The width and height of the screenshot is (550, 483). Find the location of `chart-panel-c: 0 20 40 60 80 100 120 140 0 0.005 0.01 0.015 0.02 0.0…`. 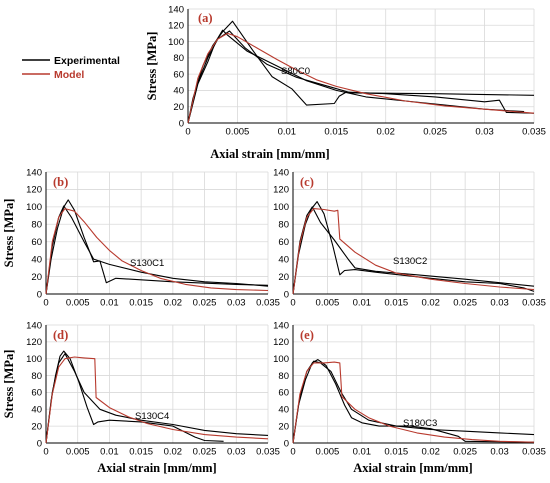

chart-panel-c: 0 20 40 60 80 100 120 140 0 0.005 0.01 0.015 0.02 0.0… is located at coordinates (409, 237).